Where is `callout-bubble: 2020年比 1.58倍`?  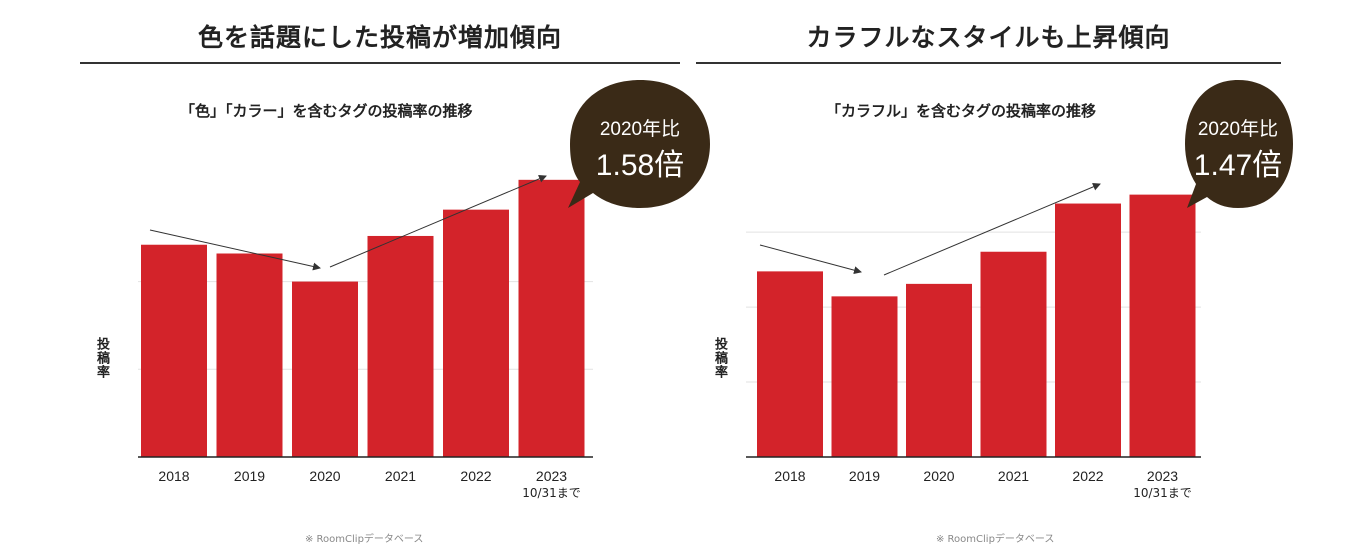 callout-bubble: 2020年比 1.58倍 is located at coordinates (640, 144).